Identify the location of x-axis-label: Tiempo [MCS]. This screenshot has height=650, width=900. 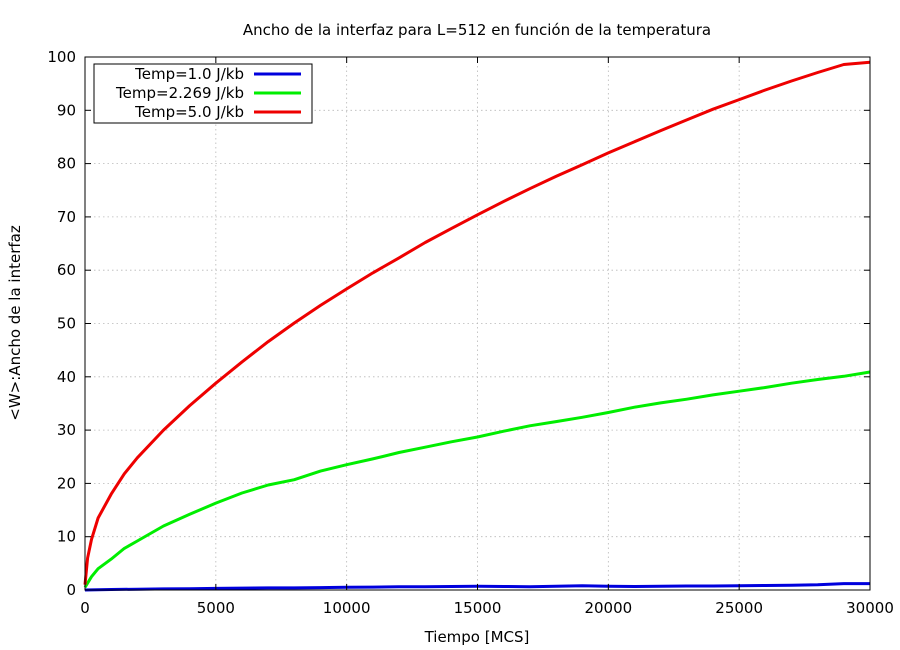
(477, 637).